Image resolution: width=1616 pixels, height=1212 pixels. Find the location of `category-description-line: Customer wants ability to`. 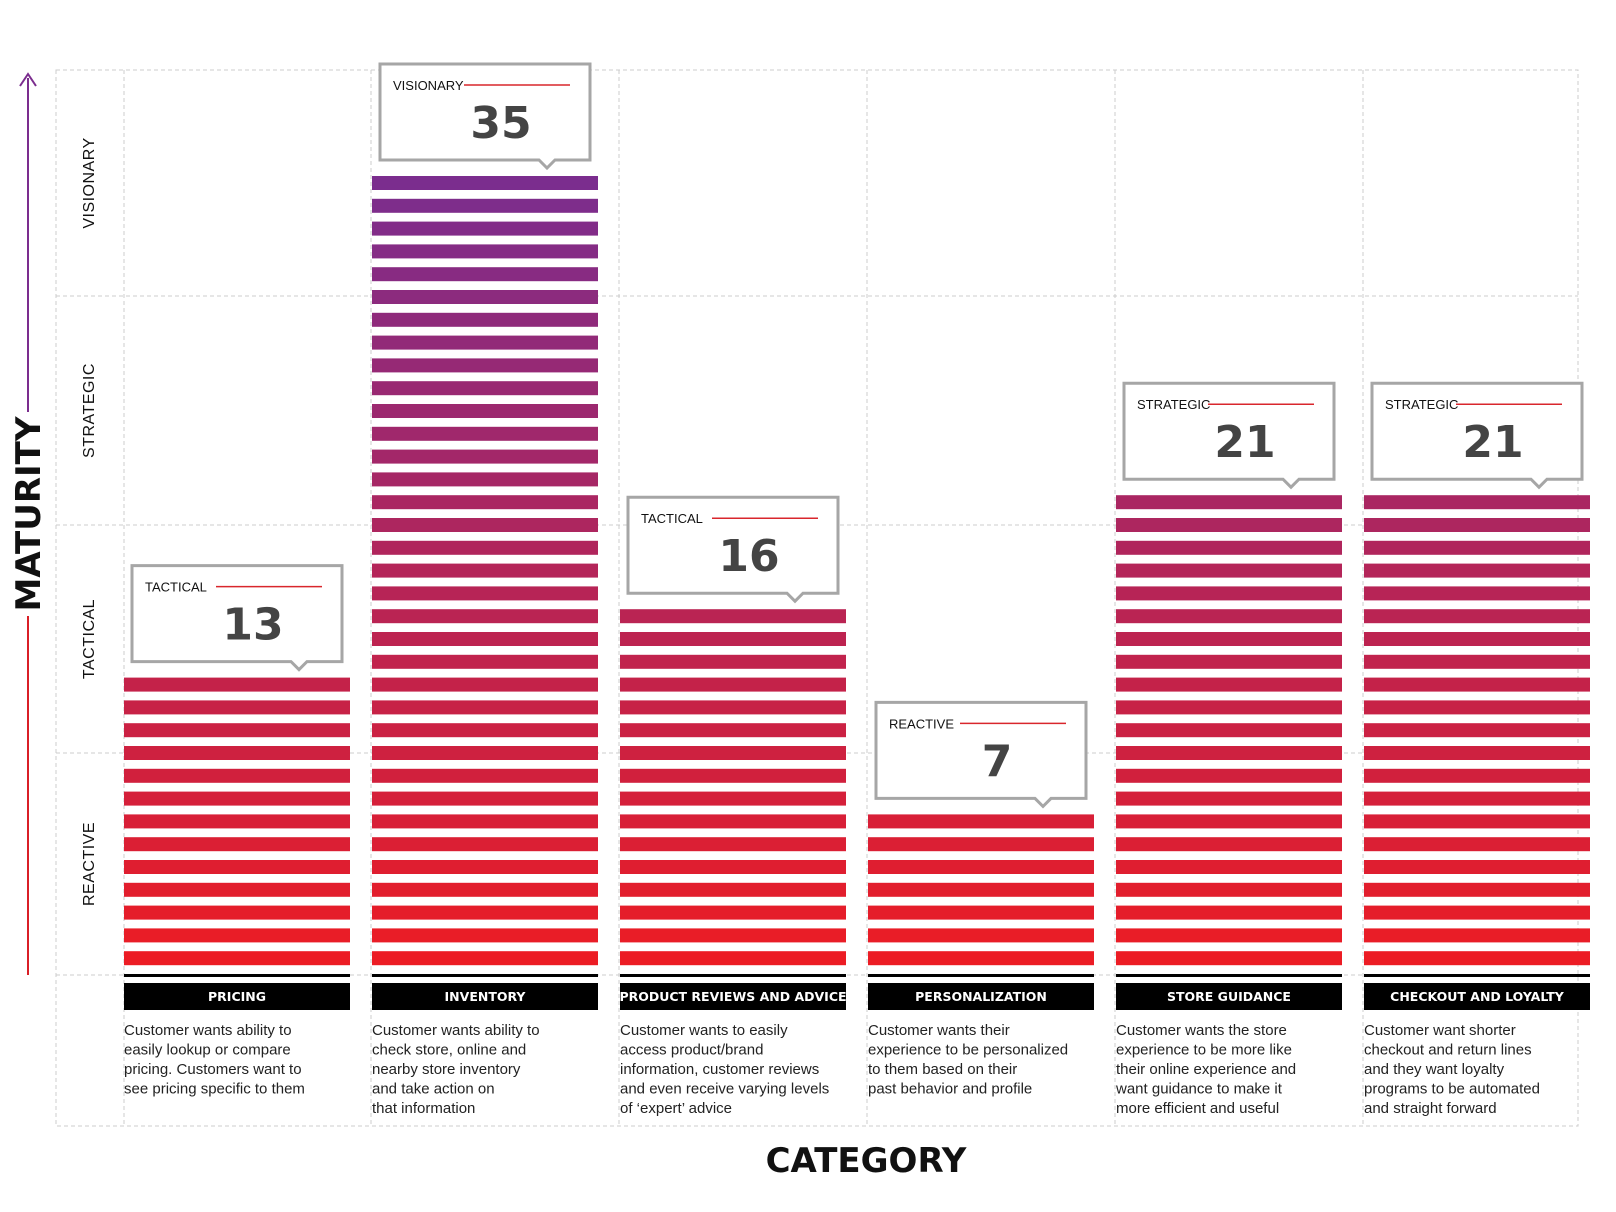

category-description-line: Customer wants ability to is located at coordinates (208, 1030).